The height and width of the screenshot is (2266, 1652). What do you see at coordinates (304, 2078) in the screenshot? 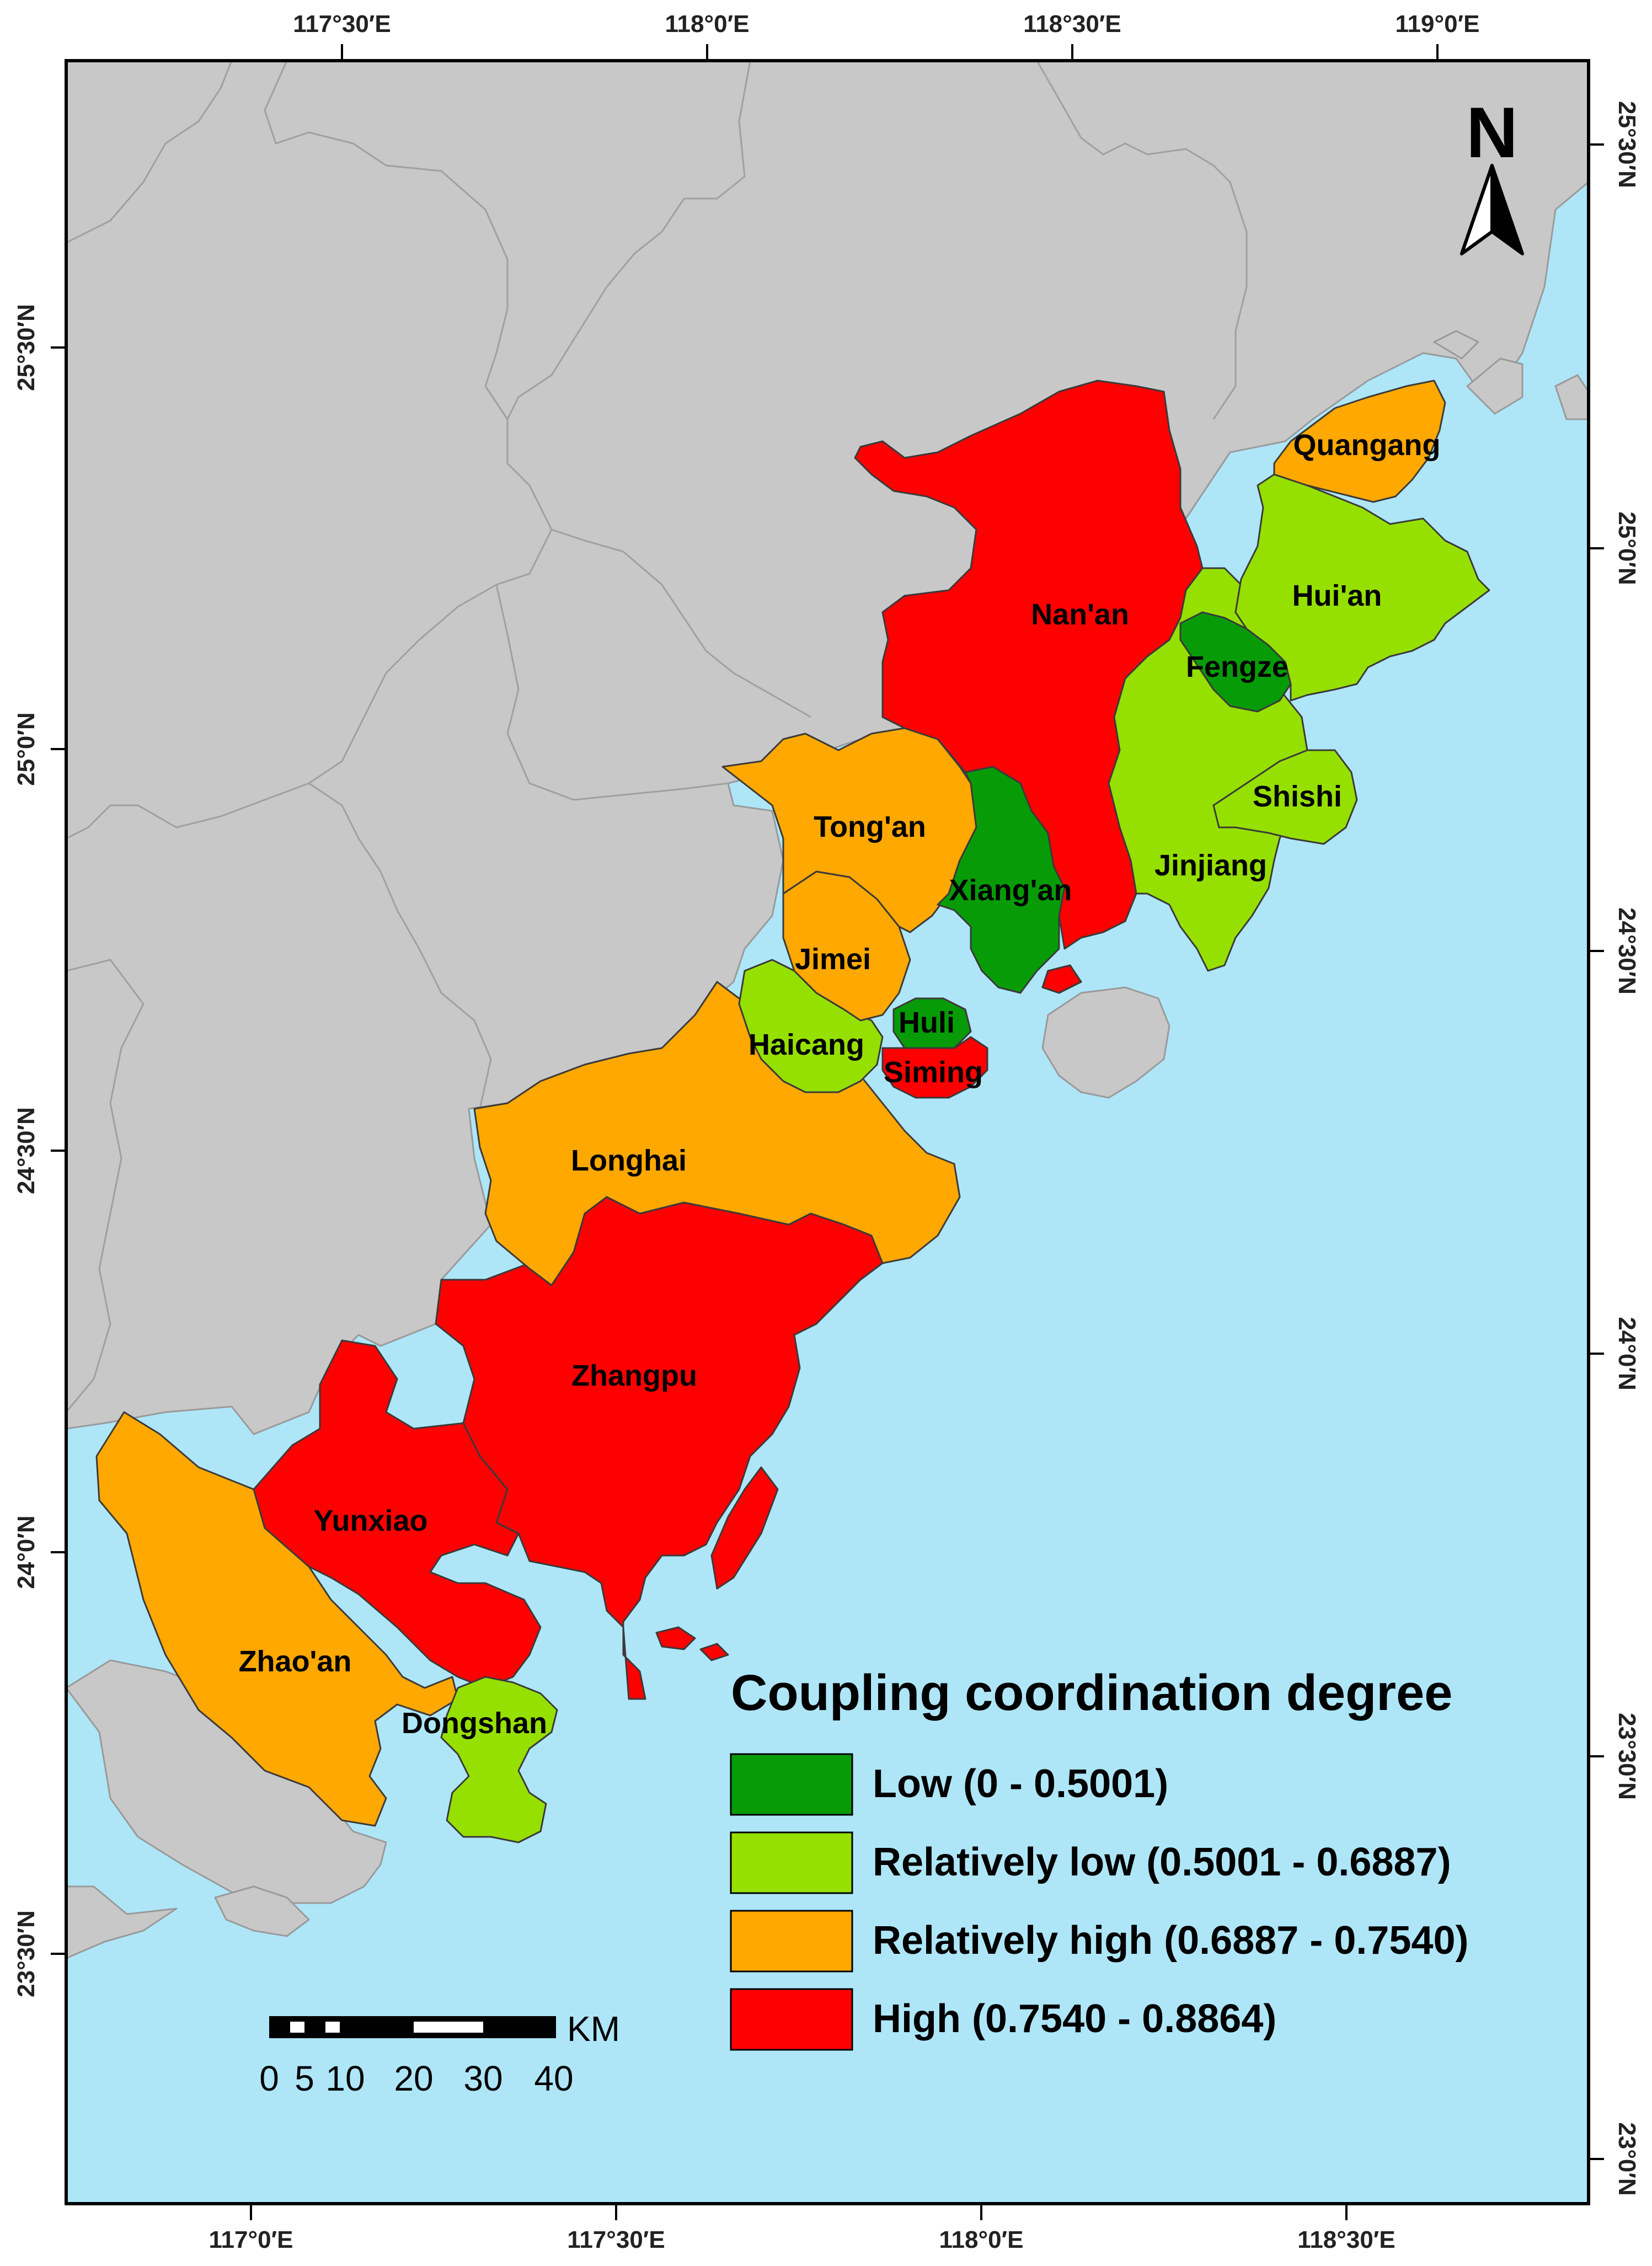
I see `scale-label: 5` at bounding box center [304, 2078].